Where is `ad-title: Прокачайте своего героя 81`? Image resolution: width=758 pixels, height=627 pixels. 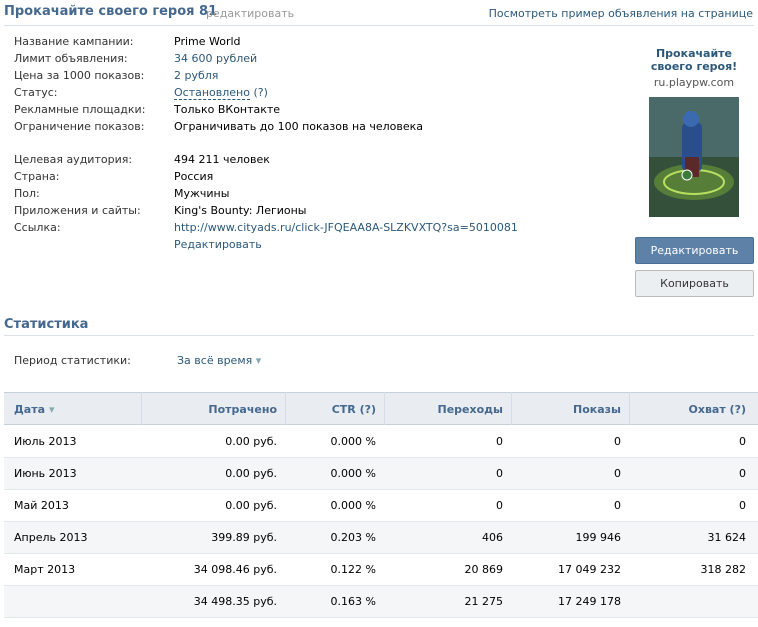
ad-title: Прокачайте своего героя 81 is located at coordinates (111, 11).